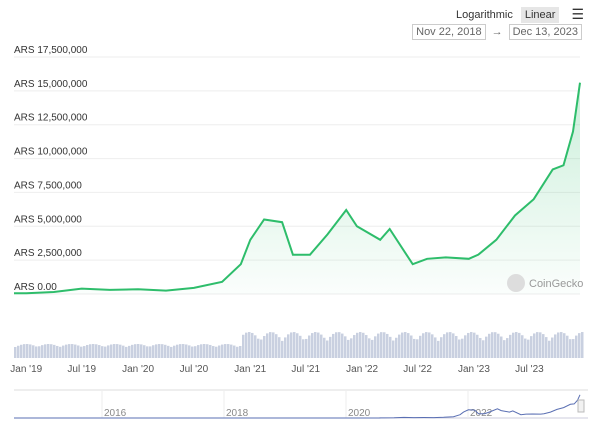  What do you see at coordinates (545, 32) in the screenshot?
I see `range-to-input: Dec 13, 2023` at bounding box center [545, 32].